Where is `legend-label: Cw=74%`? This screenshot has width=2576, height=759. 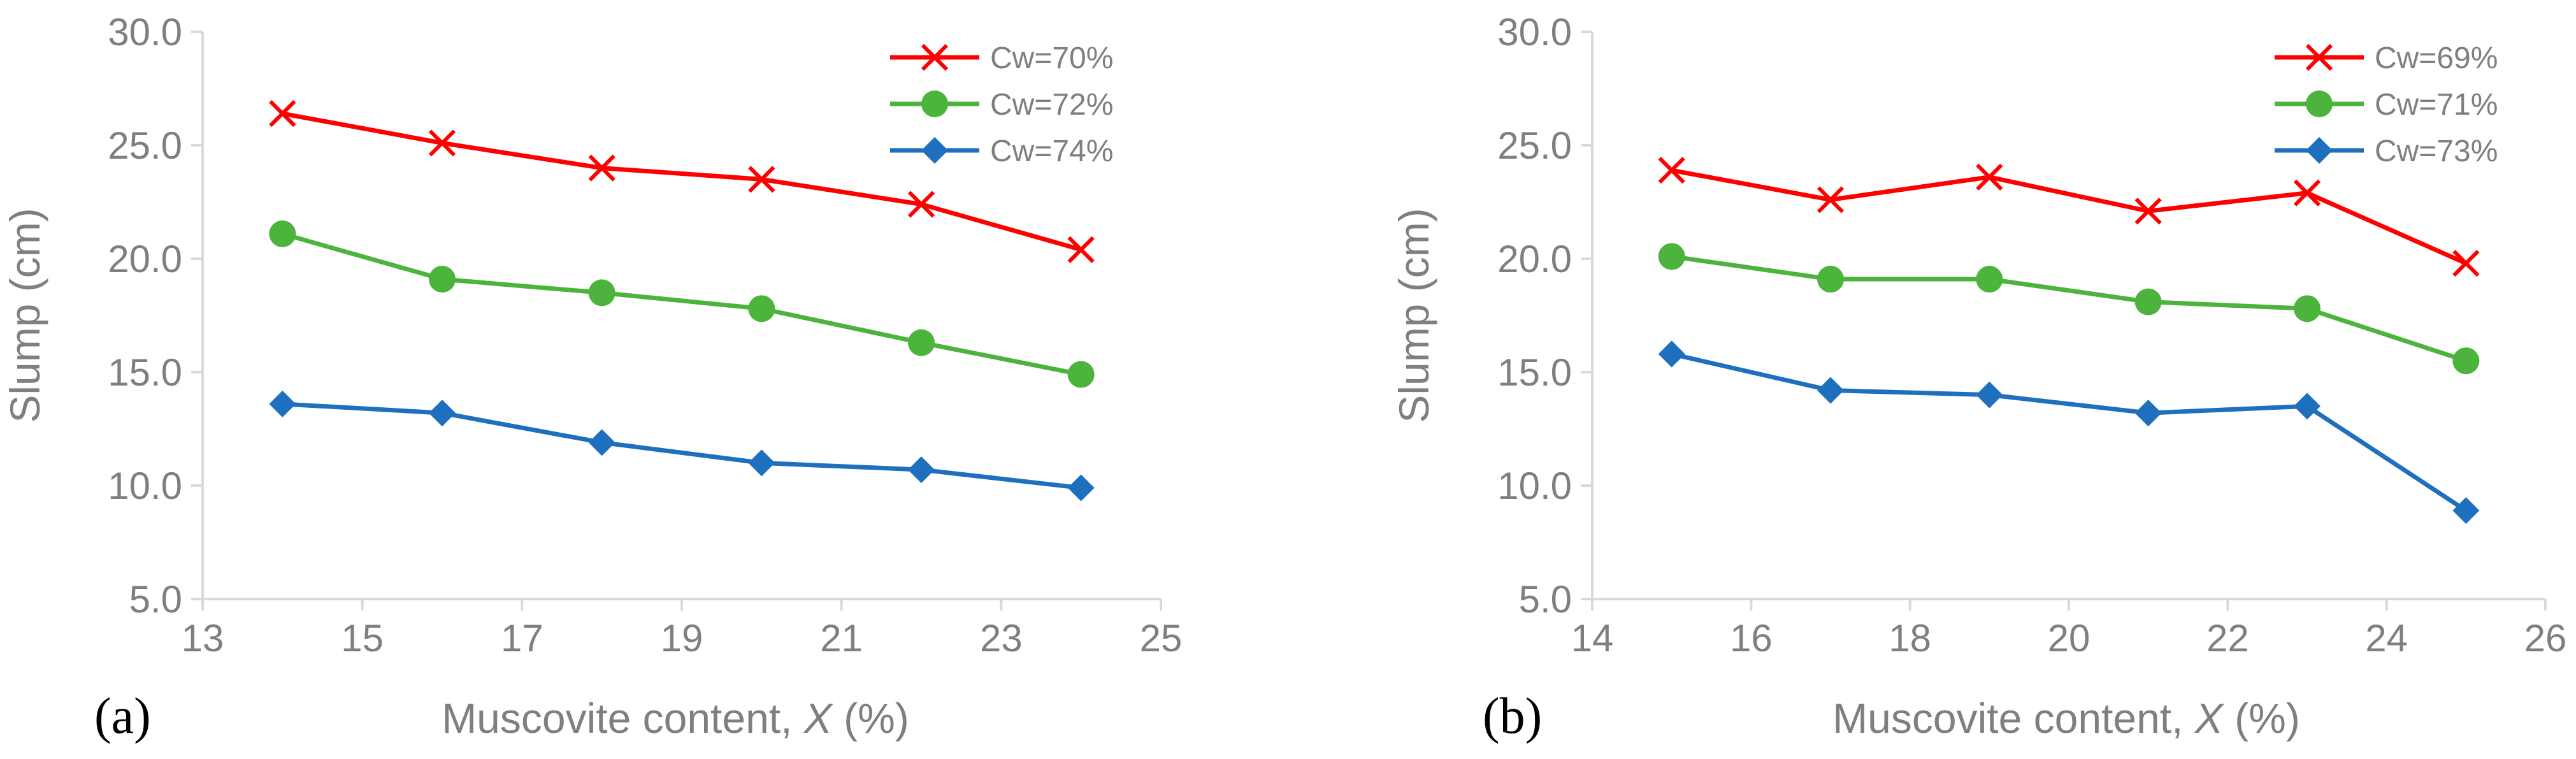
legend-label: Cw=74% is located at coordinates (1051, 151).